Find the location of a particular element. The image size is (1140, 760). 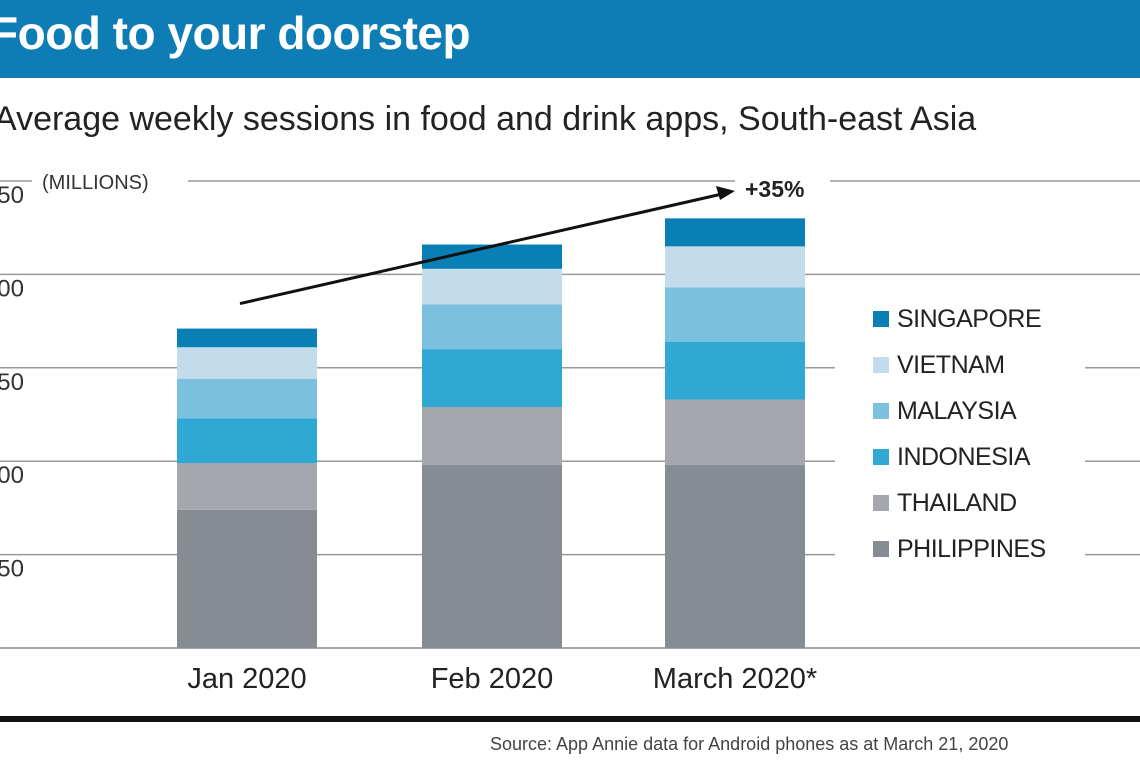

legend-item-indonesia: INDONESIA is located at coordinates (959, 457).